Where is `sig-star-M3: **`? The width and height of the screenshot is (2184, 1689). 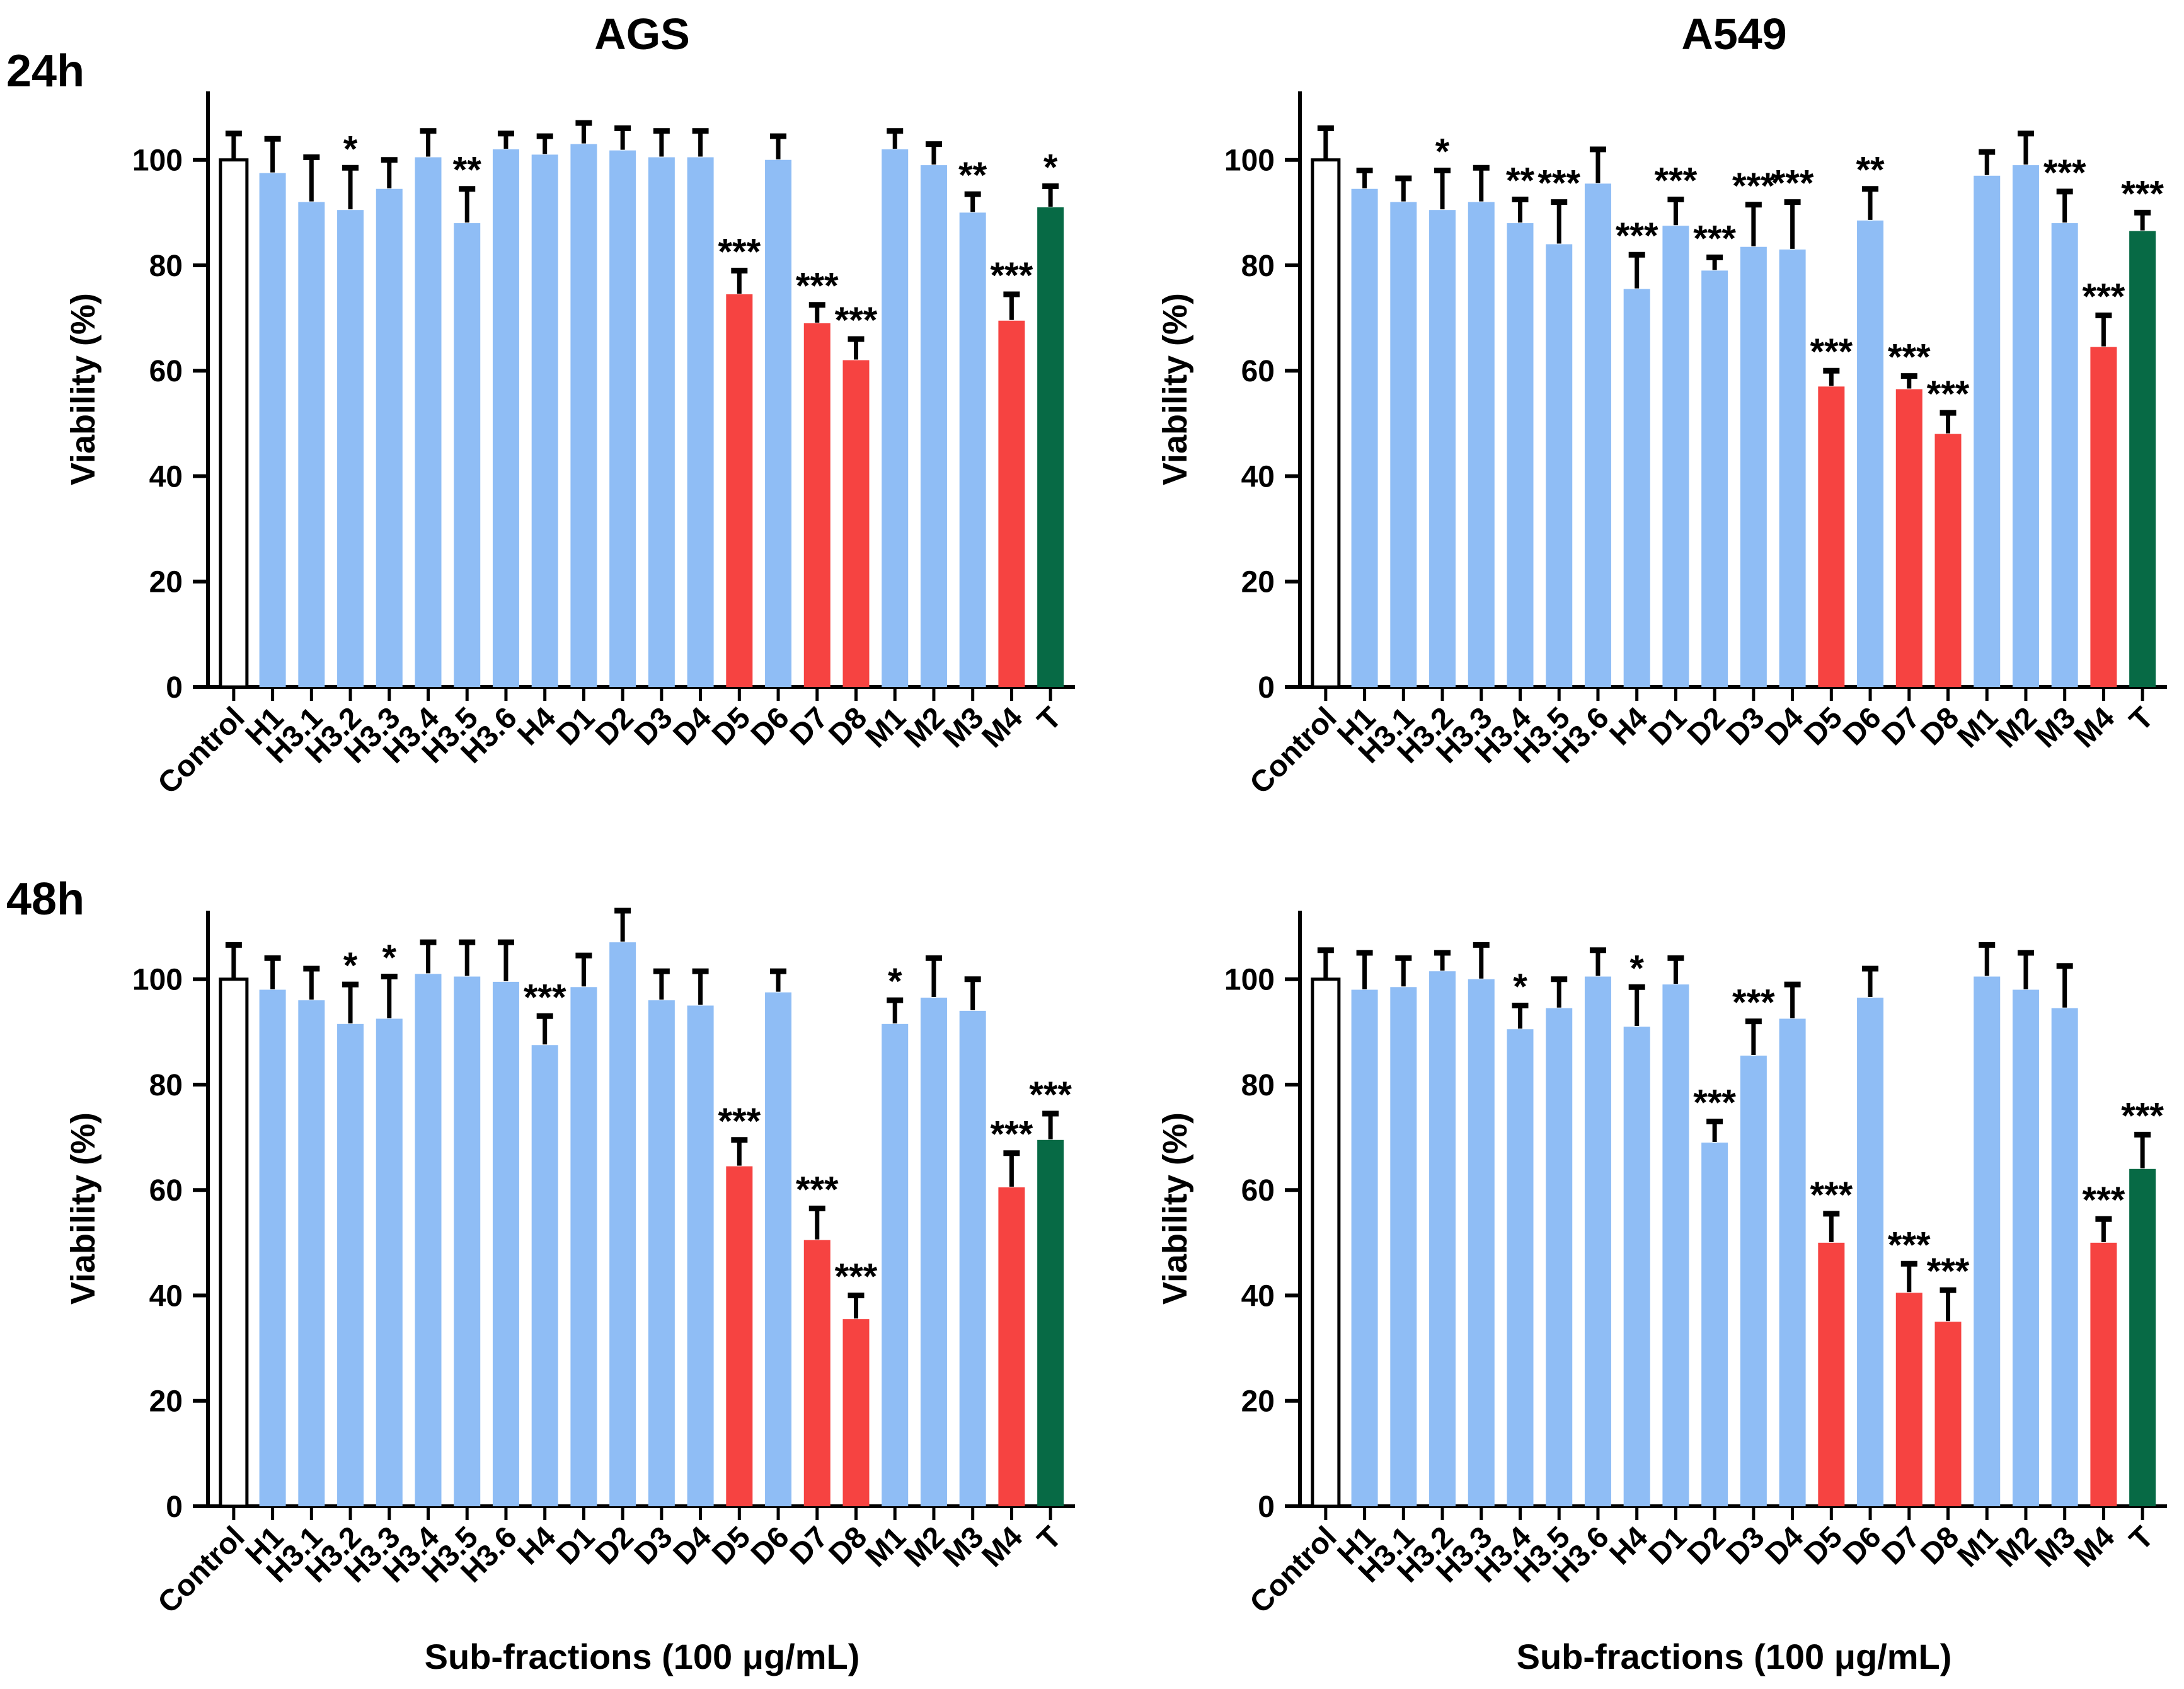 sig-star-M3: ** is located at coordinates (972, 175).